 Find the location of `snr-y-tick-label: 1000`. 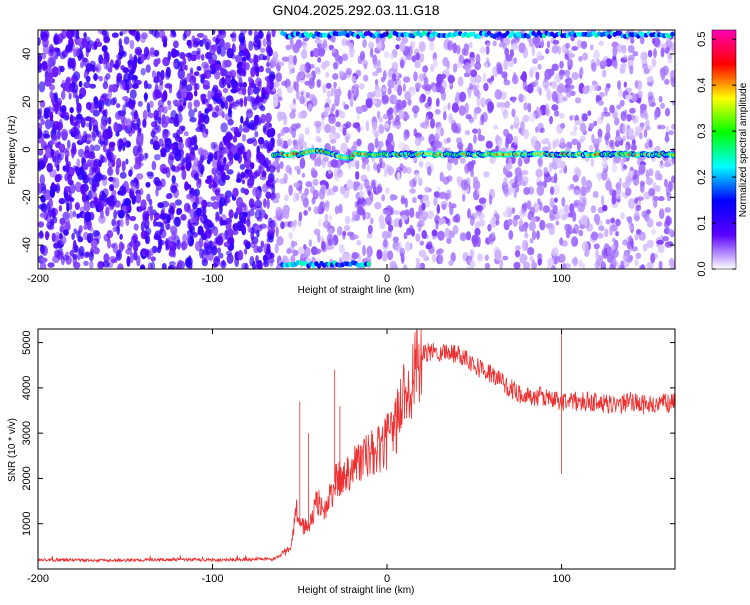

snr-y-tick-label: 1000 is located at coordinates (27, 523).